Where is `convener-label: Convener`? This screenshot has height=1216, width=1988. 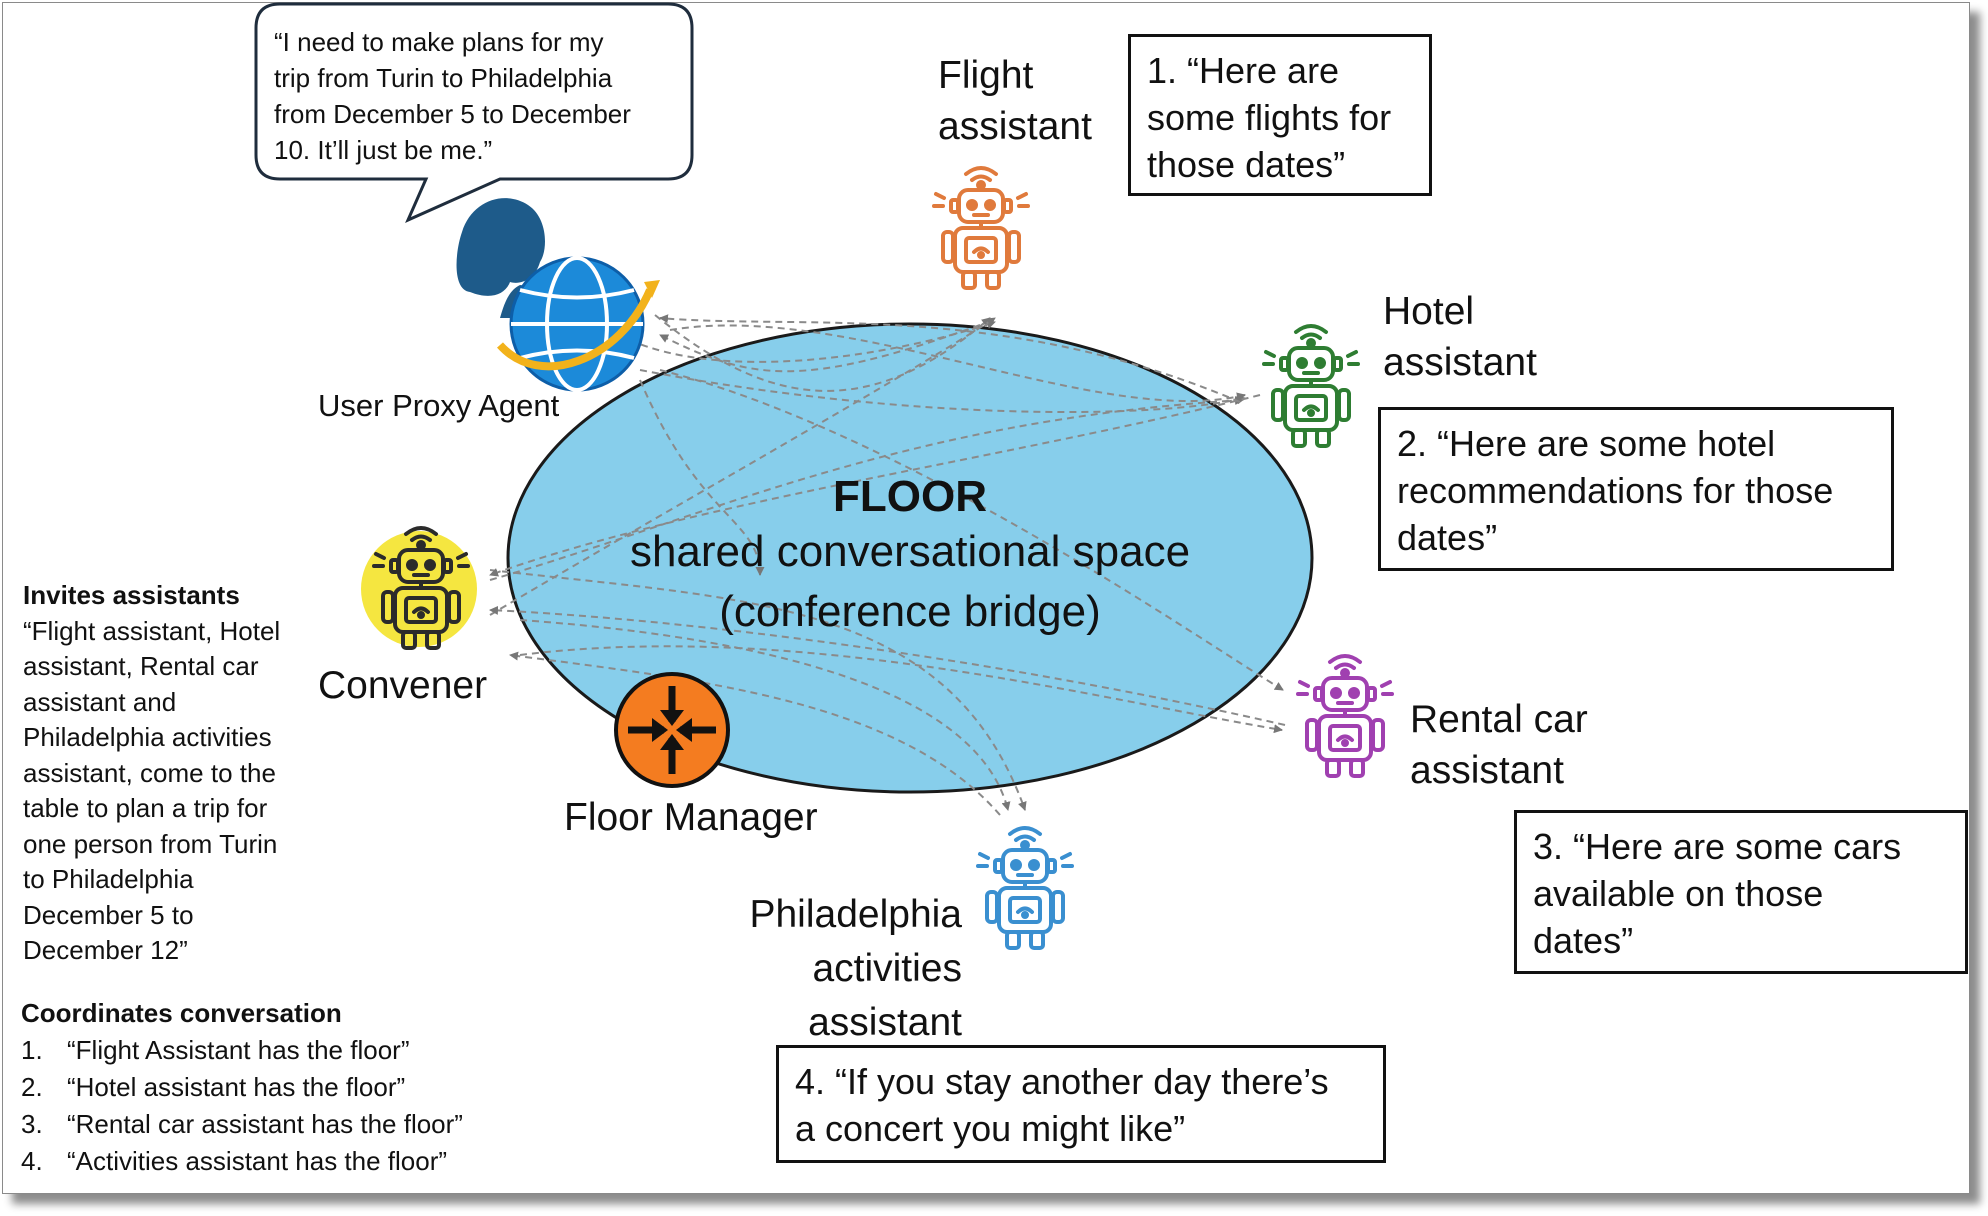 convener-label: Convener is located at coordinates (403, 685).